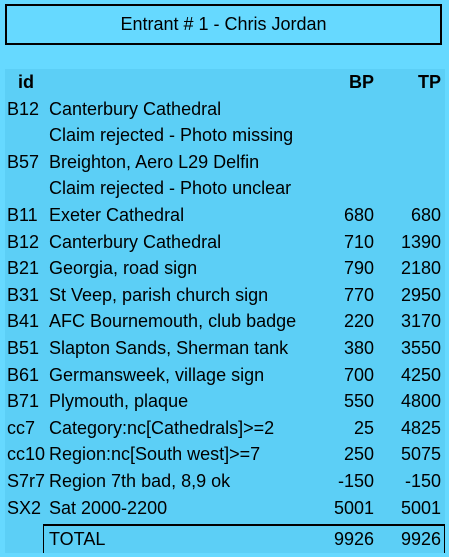 This screenshot has height=557, width=449. Describe the element at coordinates (225, 215) in the screenshot. I see `table-row: B11 Exeter Cathedral 680 680` at that location.